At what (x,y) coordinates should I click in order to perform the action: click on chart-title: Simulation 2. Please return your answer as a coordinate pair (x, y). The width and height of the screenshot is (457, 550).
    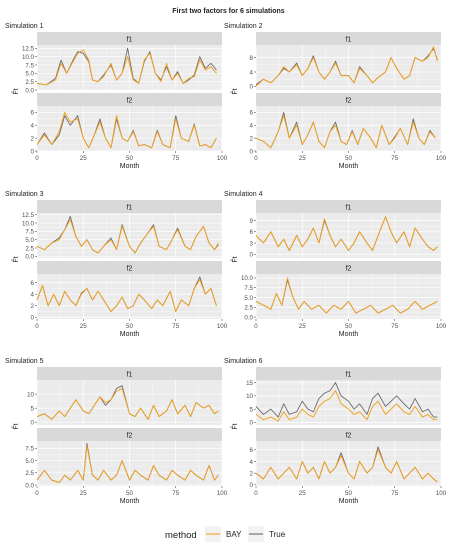
    Looking at the image, I should click on (243, 26).